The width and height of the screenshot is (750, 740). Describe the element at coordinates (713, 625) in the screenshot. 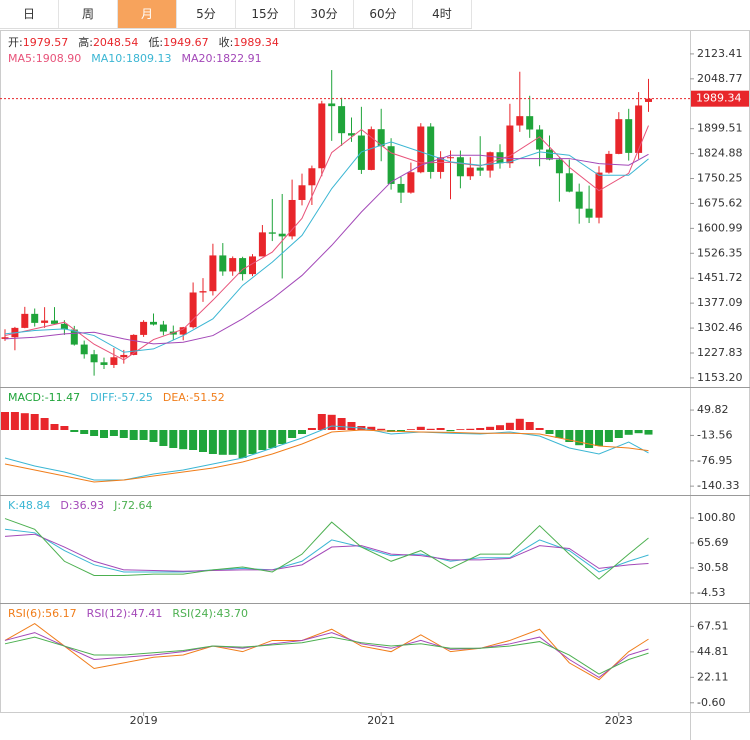

I see `y-tick-label: 67.51` at that location.